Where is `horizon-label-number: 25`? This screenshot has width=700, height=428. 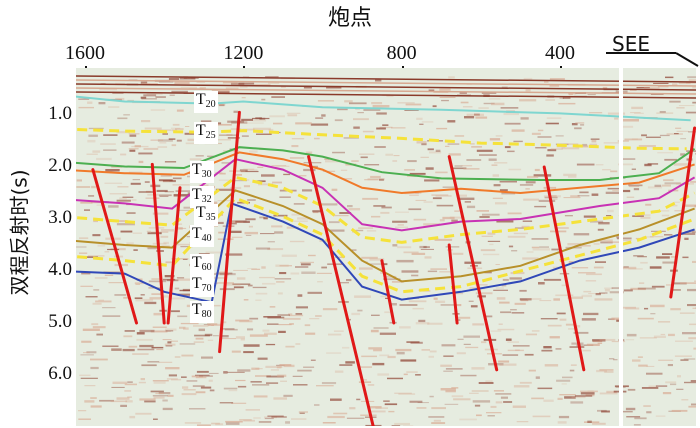 horizon-label-number: 25 is located at coordinates (210, 135).